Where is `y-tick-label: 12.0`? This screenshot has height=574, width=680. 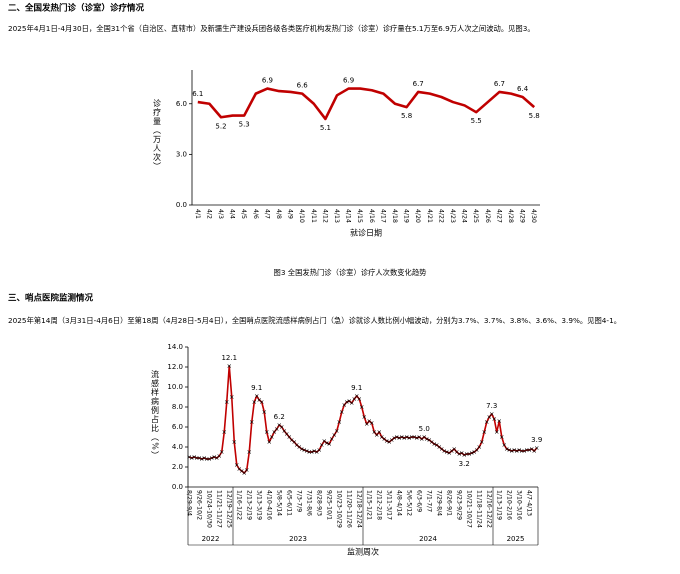 y-tick-label: 12.0 is located at coordinates (175, 367).